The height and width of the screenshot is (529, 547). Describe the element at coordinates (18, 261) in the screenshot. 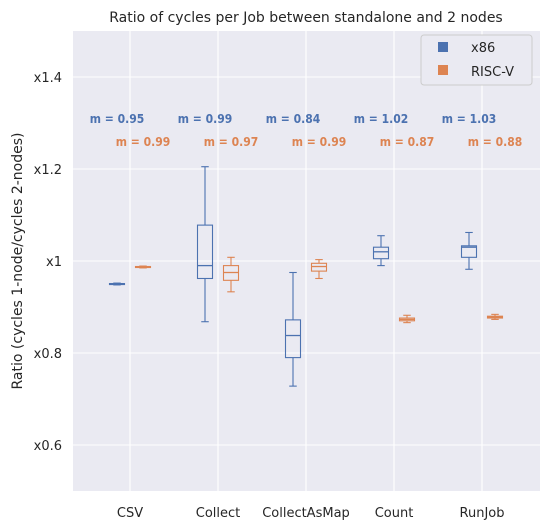

I see `y-axis-label: Ratio (cycles 1-node/cycles 2-nodes)` at that location.